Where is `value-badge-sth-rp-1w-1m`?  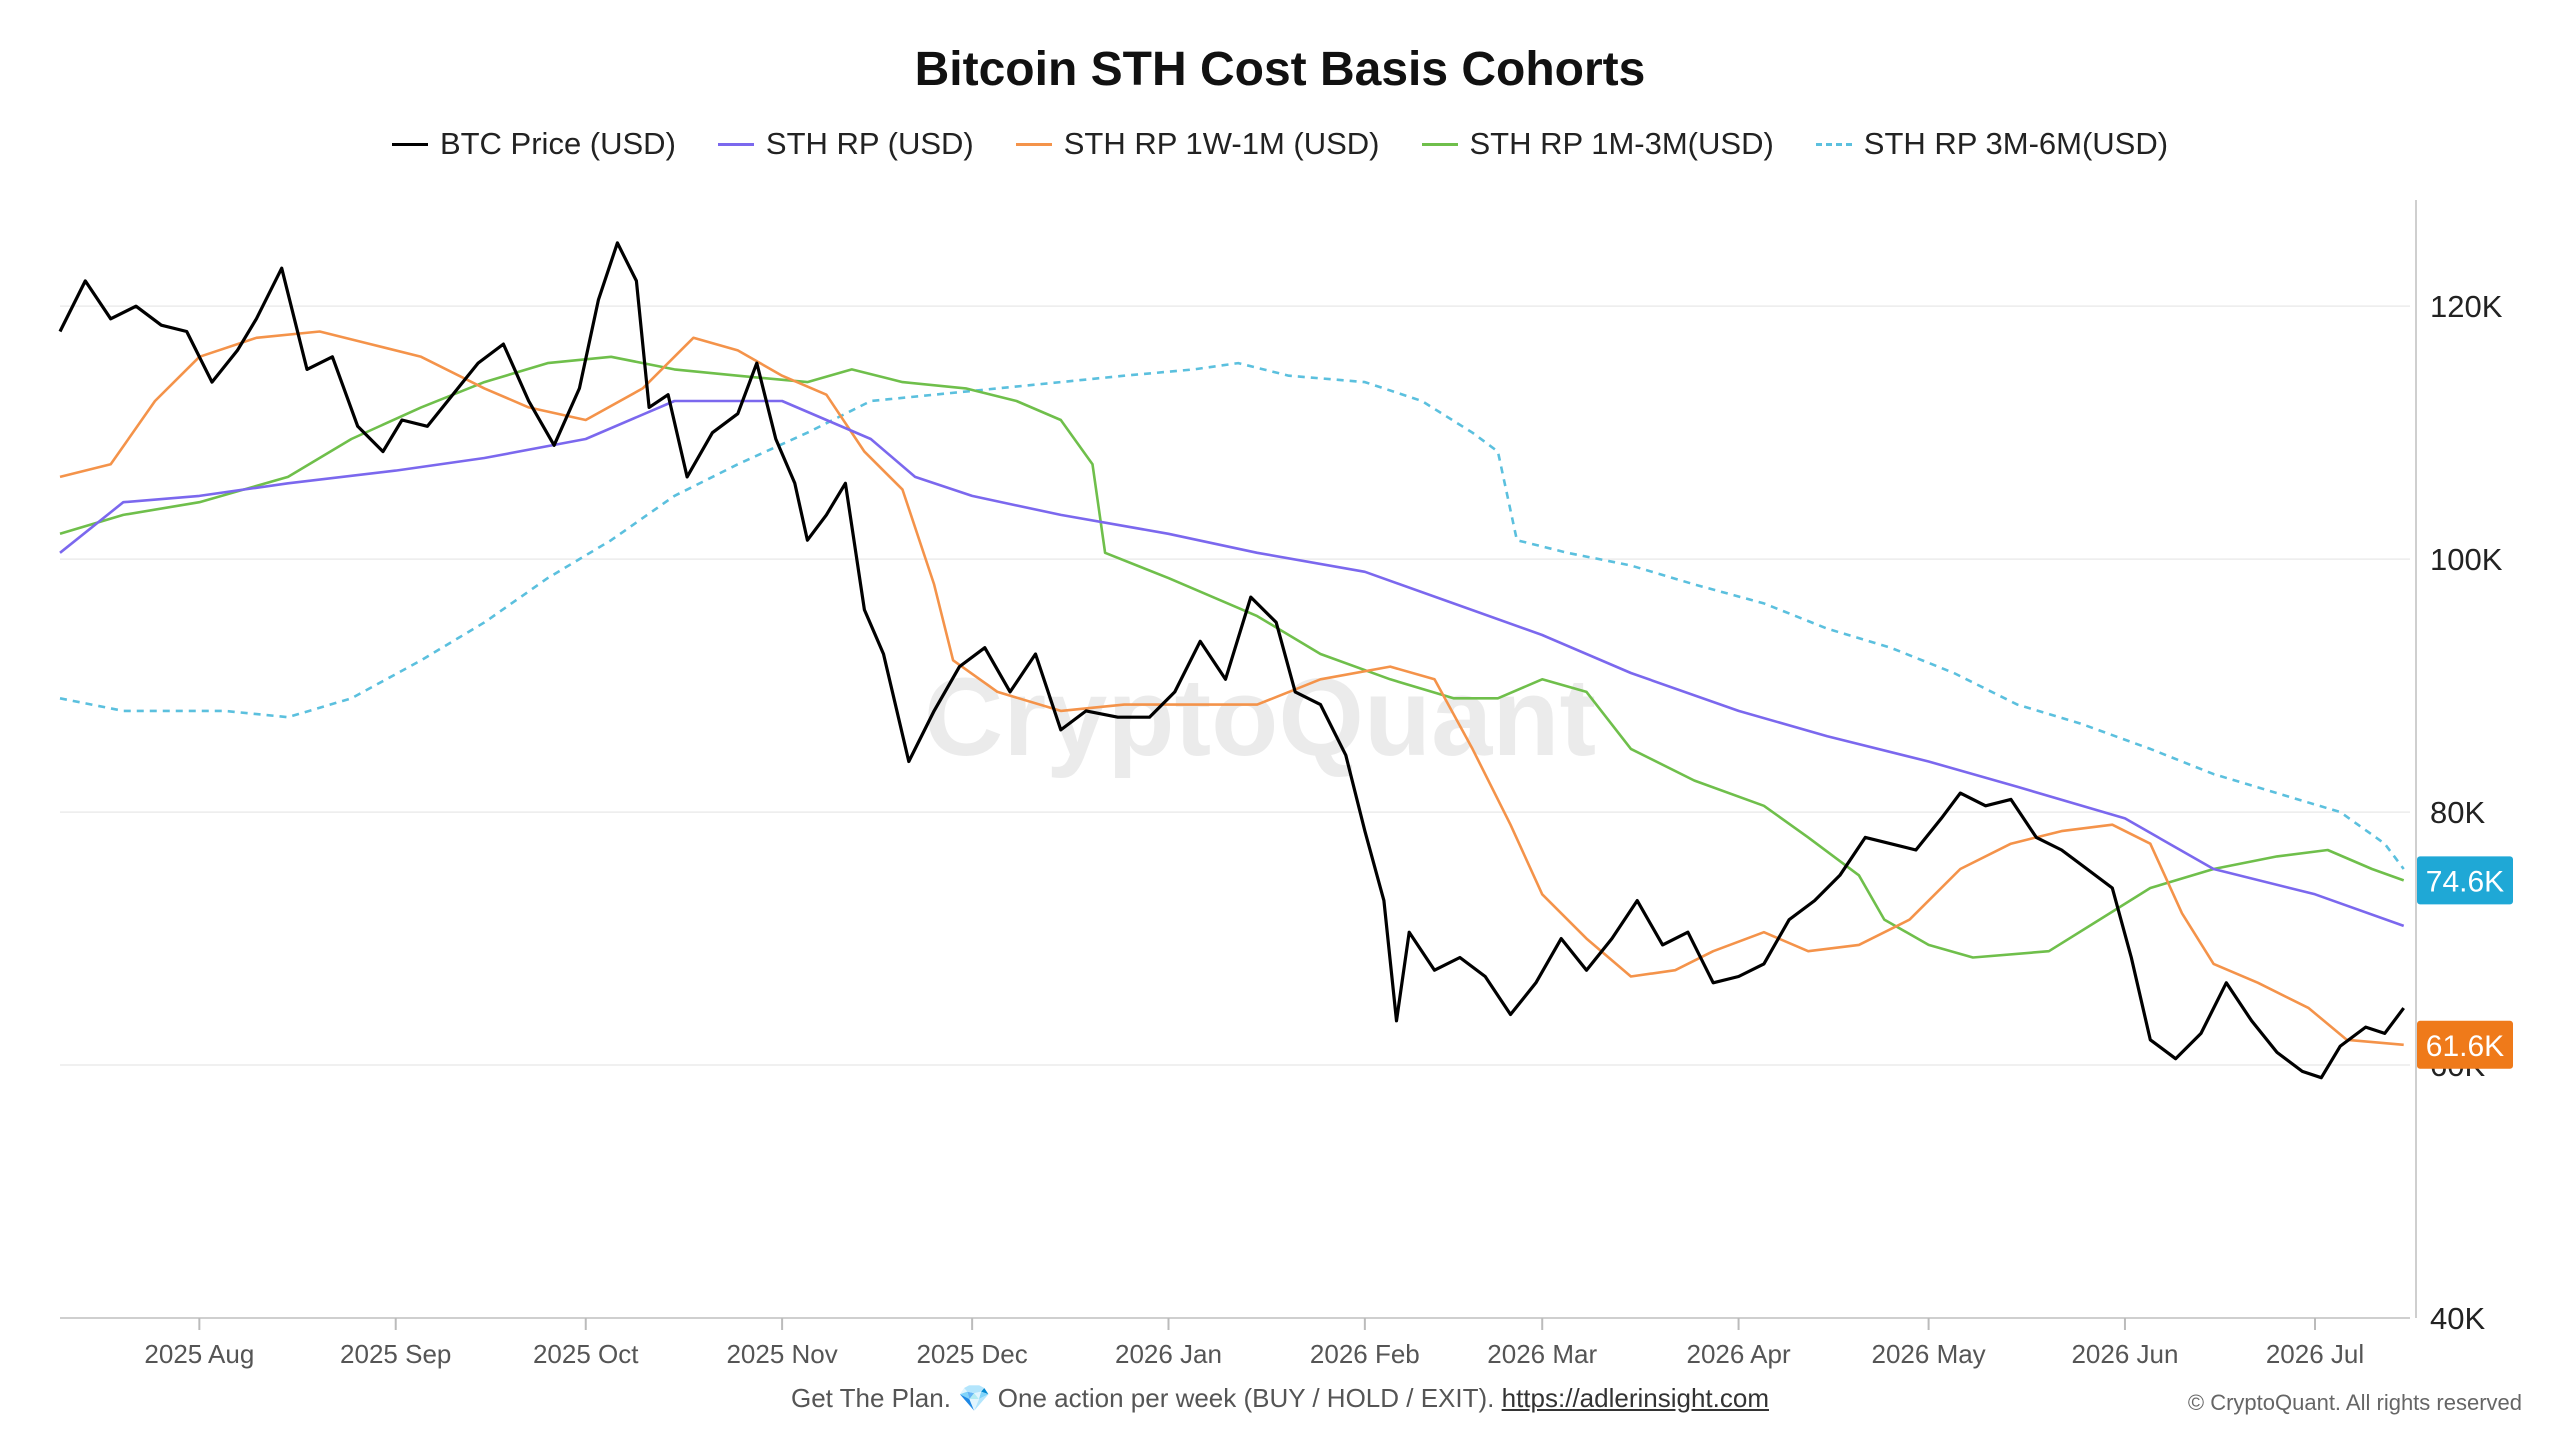
value-badge-sth-rp-1w-1m is located at coordinates (2465, 1044).